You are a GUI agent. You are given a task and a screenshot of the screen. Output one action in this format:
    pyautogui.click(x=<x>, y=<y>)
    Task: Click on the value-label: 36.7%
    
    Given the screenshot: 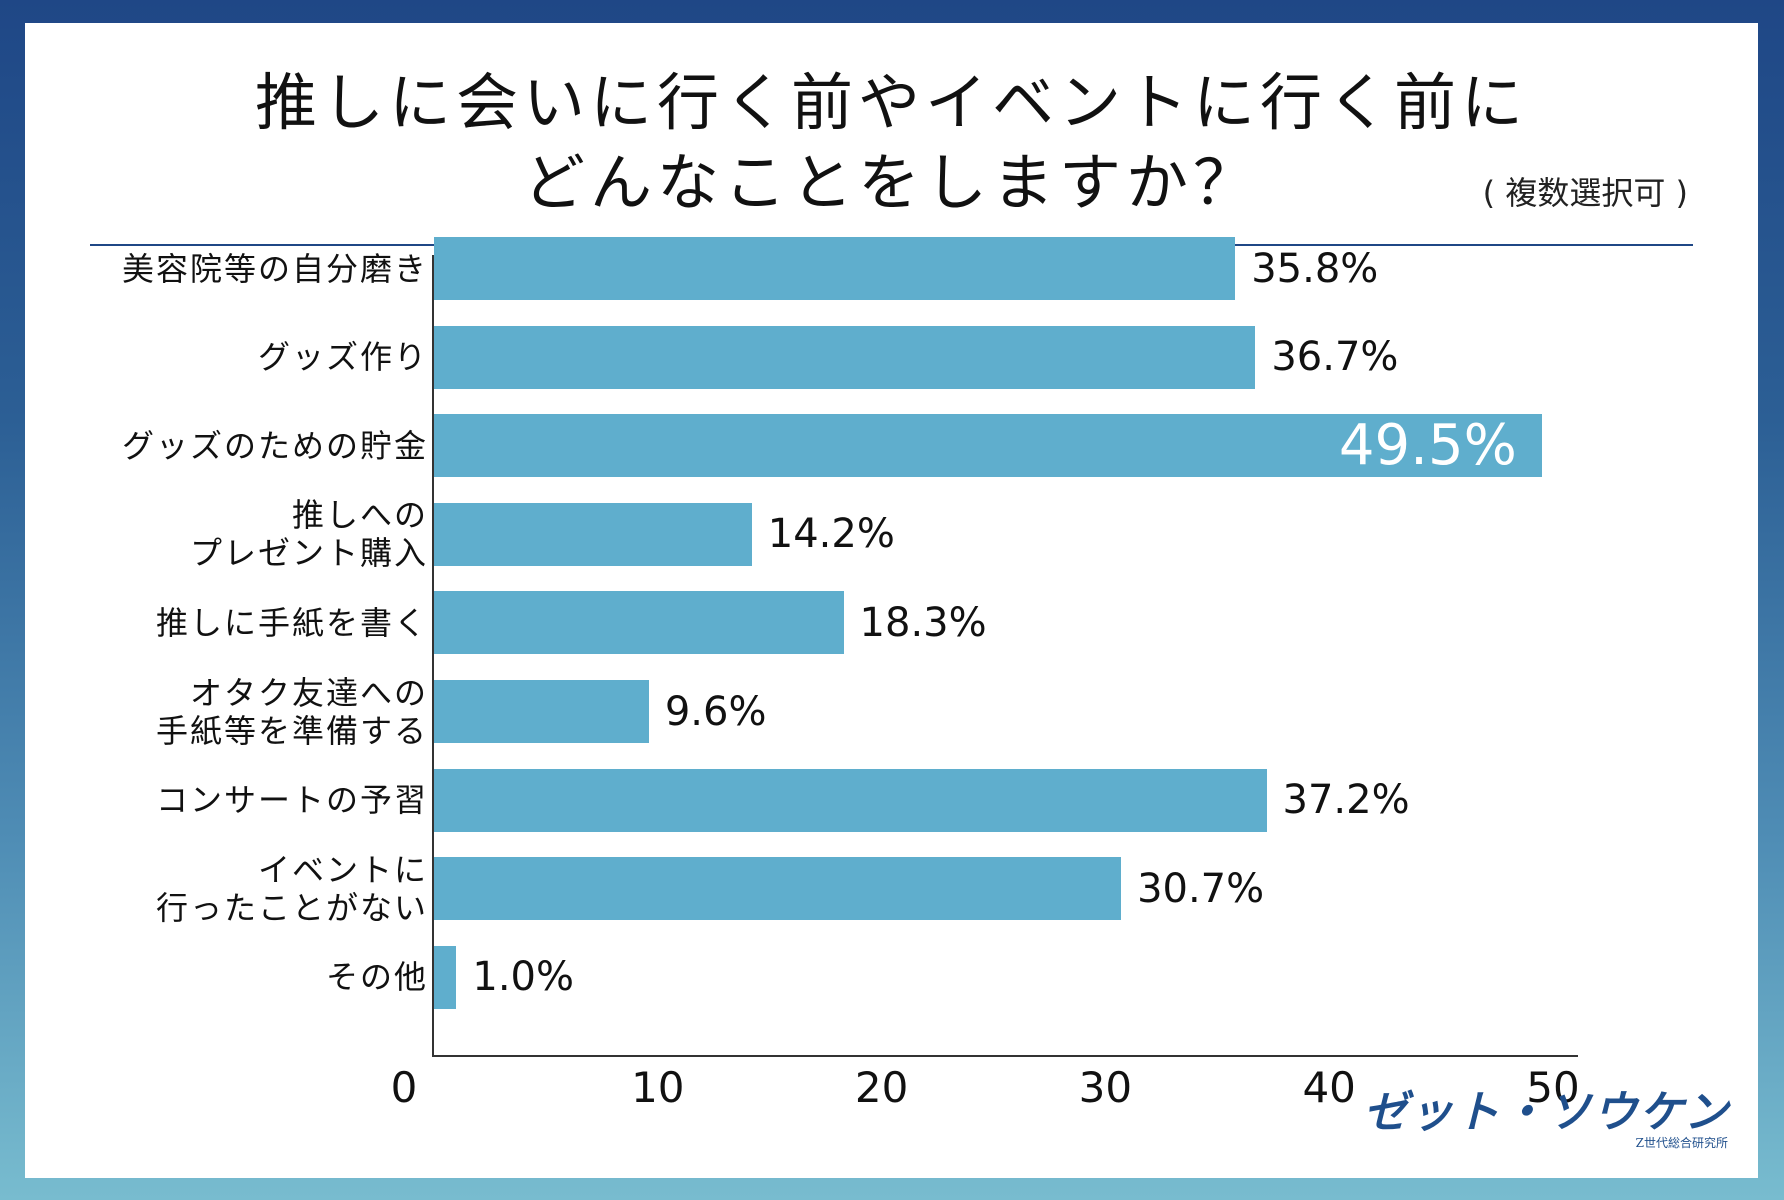 What is the action you would take?
    pyautogui.click(x=1335, y=357)
    